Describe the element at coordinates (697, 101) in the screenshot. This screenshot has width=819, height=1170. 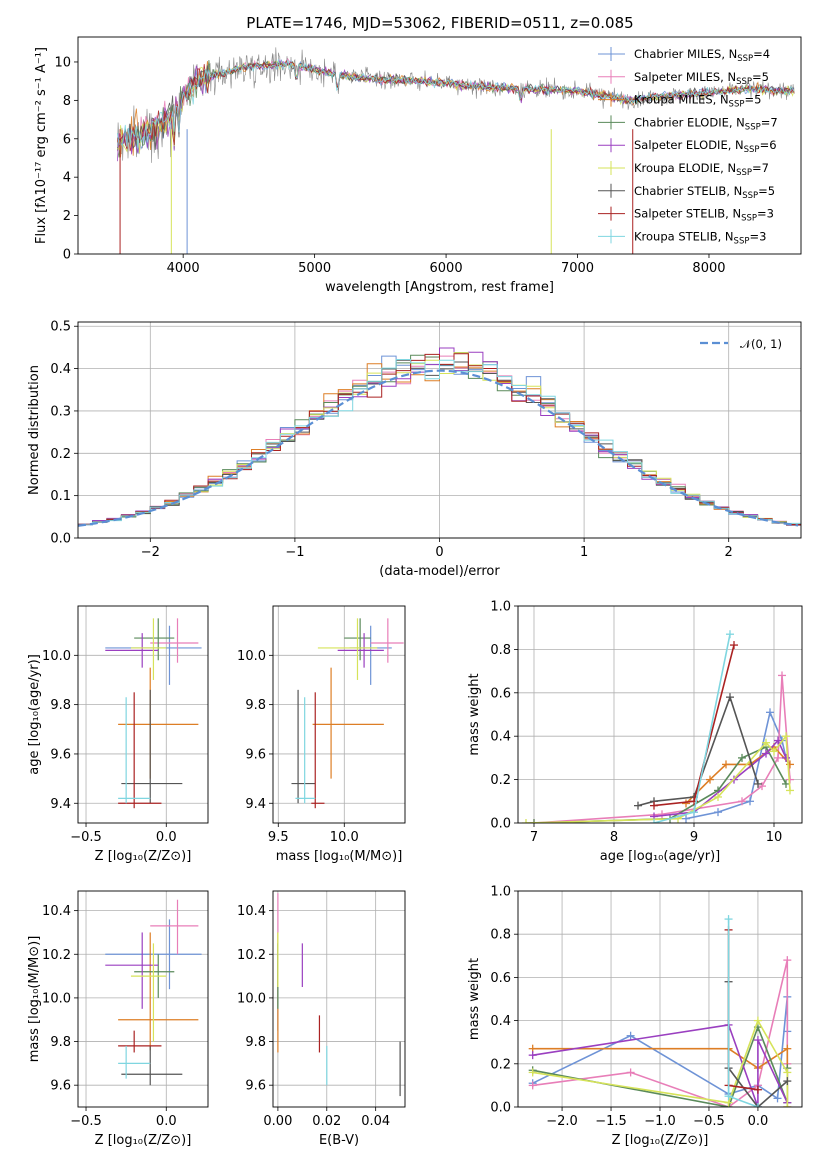
I see `legend-entry: Kroupa MILES, NSSP=5` at that location.